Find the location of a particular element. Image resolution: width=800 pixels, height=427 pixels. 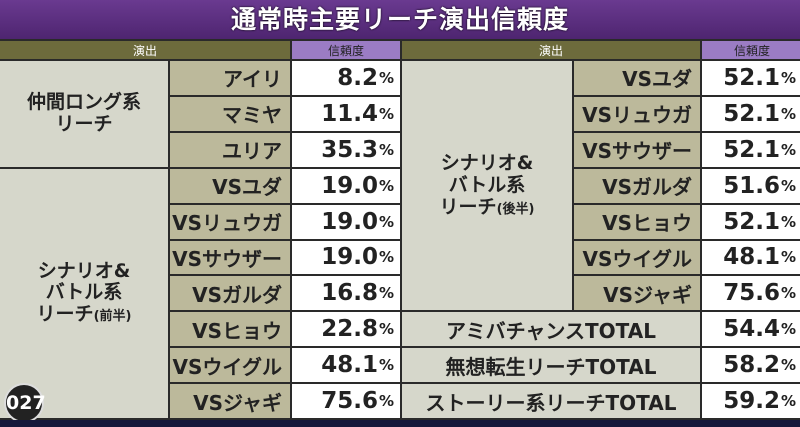

group-label-text: シナリオ& バトル系 リーチ(後半) is located at coordinates (487, 184).